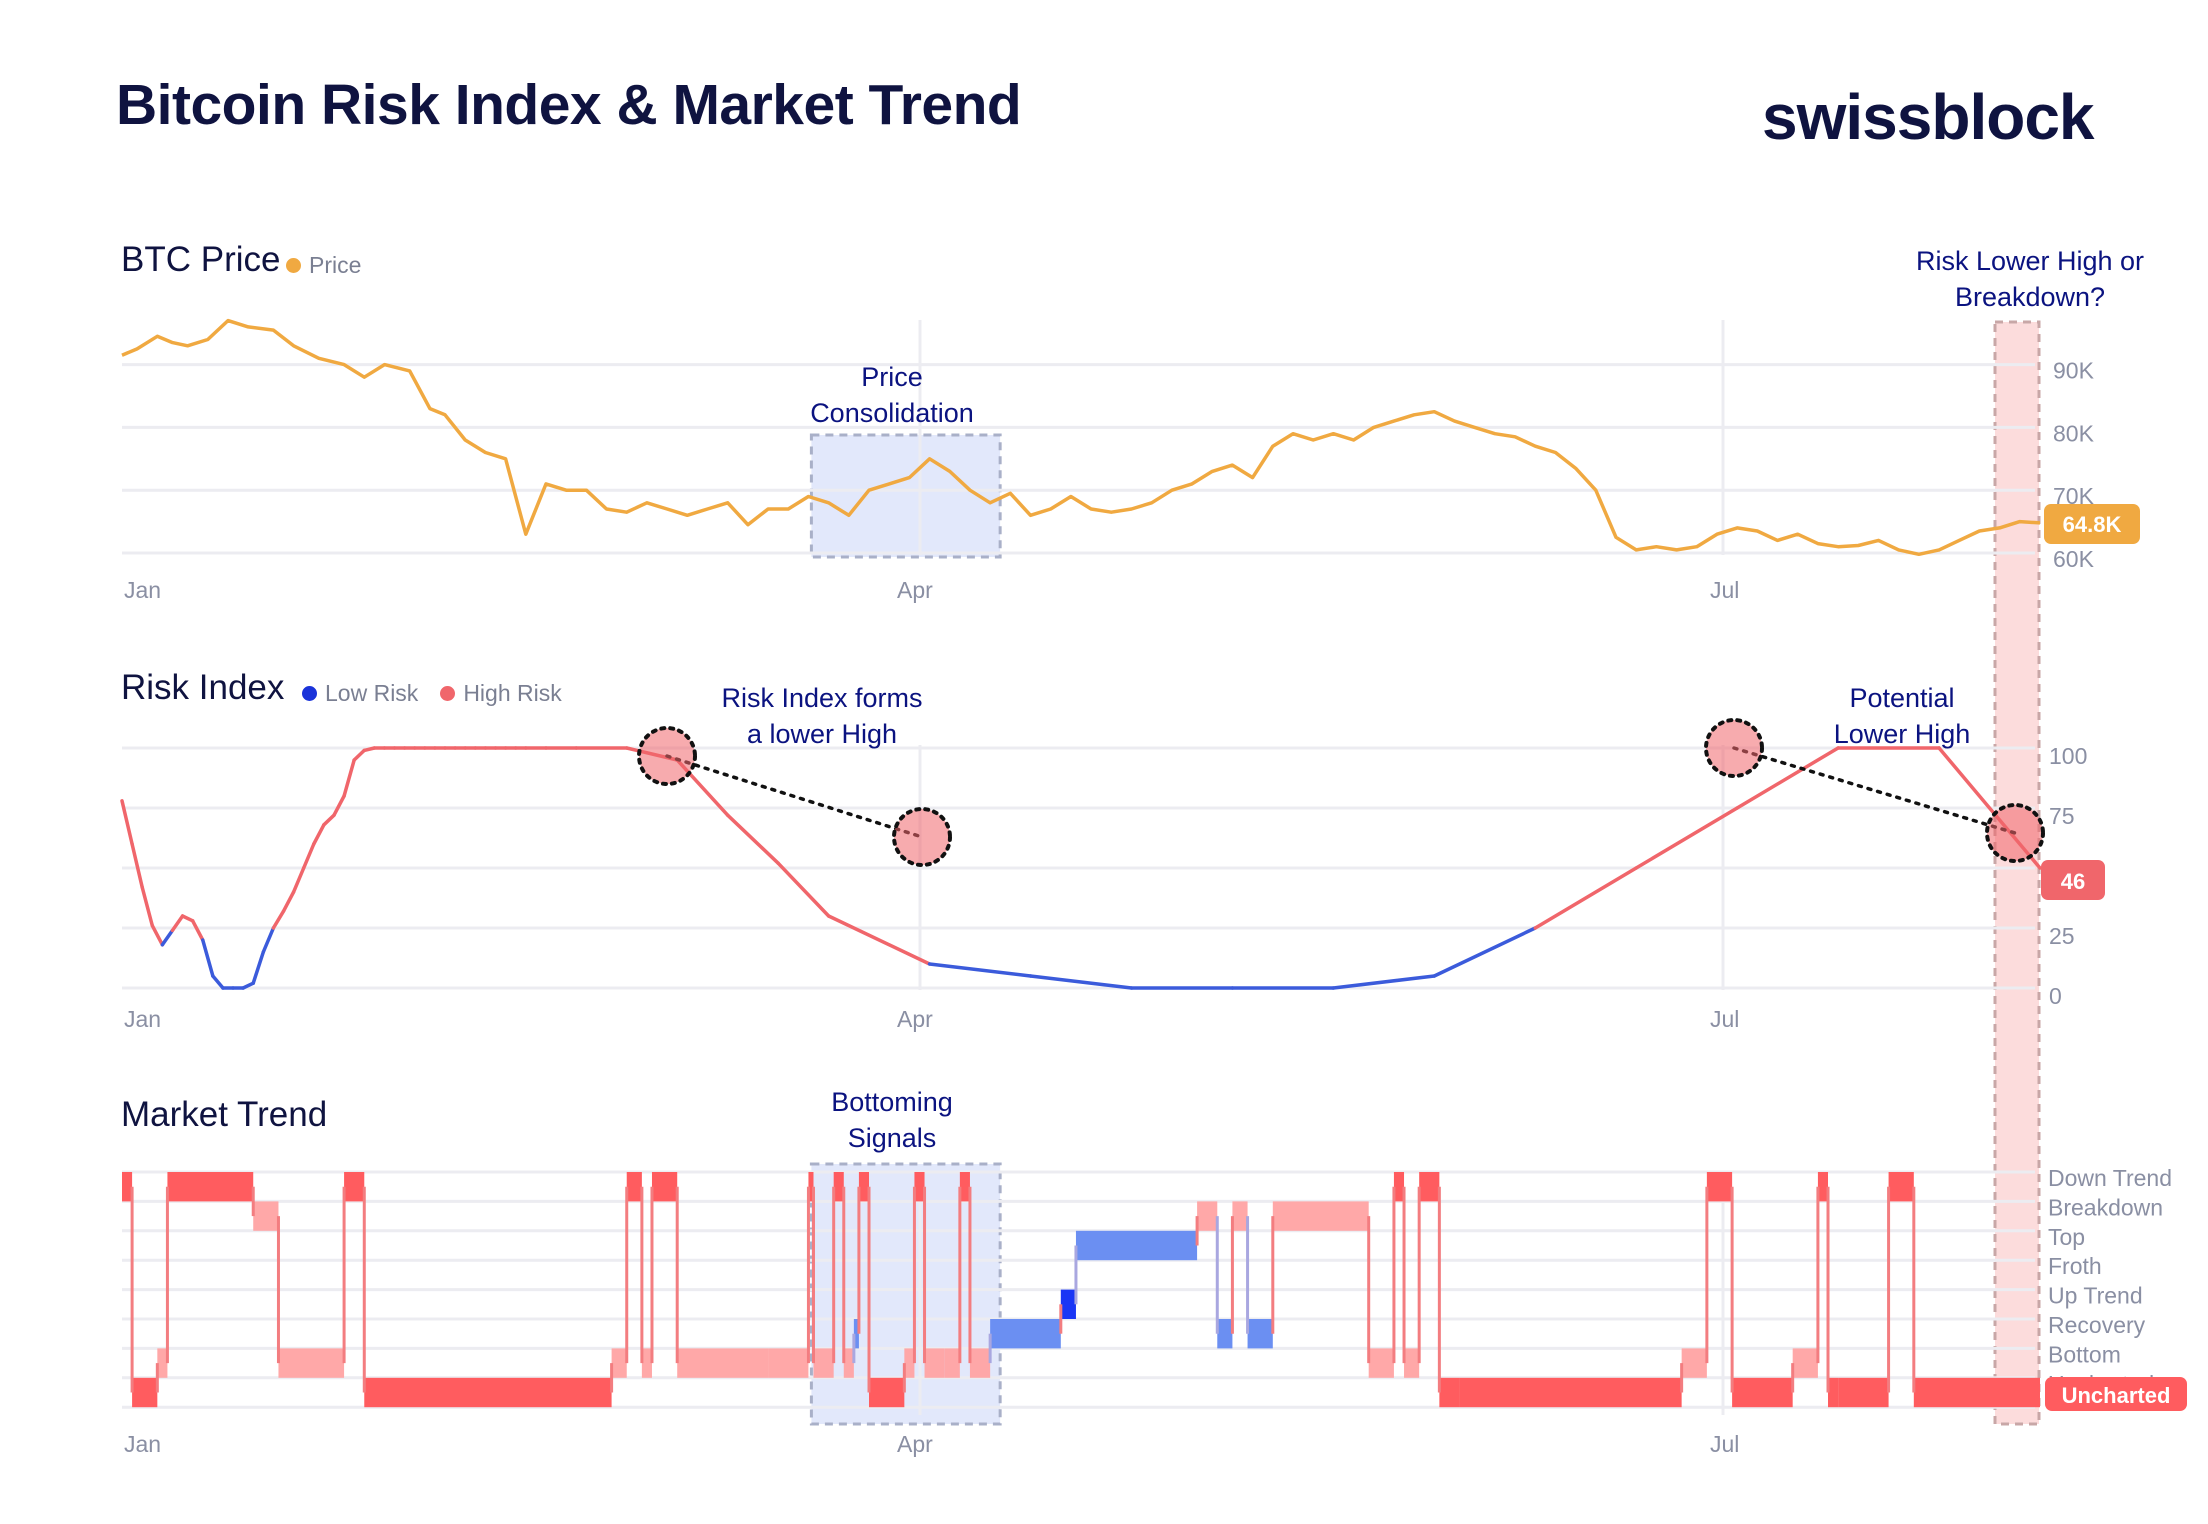 This screenshot has height=1524, width=2208. What do you see at coordinates (2055, 996) in the screenshot?
I see `risk-y-tick: 0` at bounding box center [2055, 996].